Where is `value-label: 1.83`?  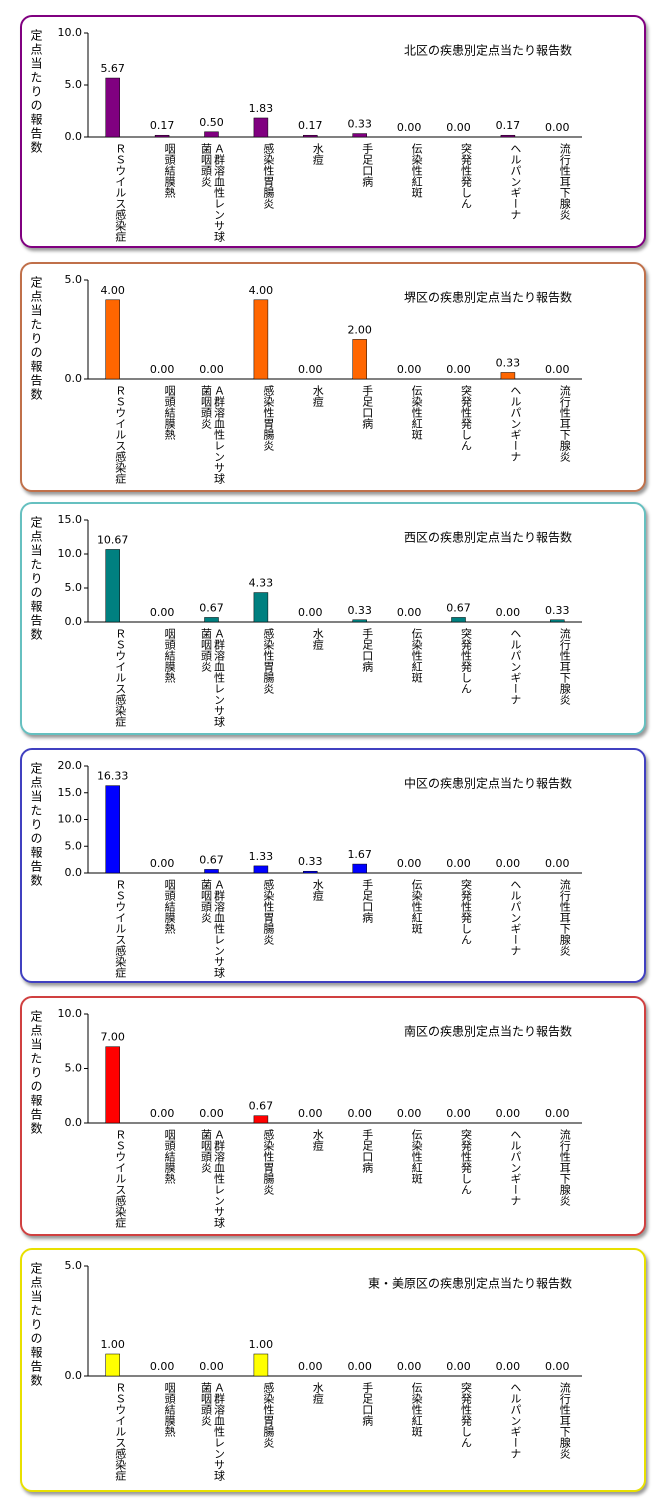
value-label: 1.83 is located at coordinates (261, 108).